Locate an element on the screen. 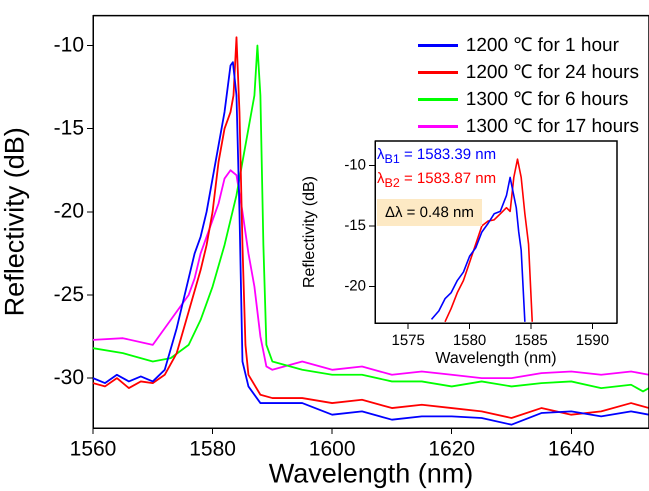  legend-label: 1300 ℃ for 17 hours is located at coordinates (552, 127).